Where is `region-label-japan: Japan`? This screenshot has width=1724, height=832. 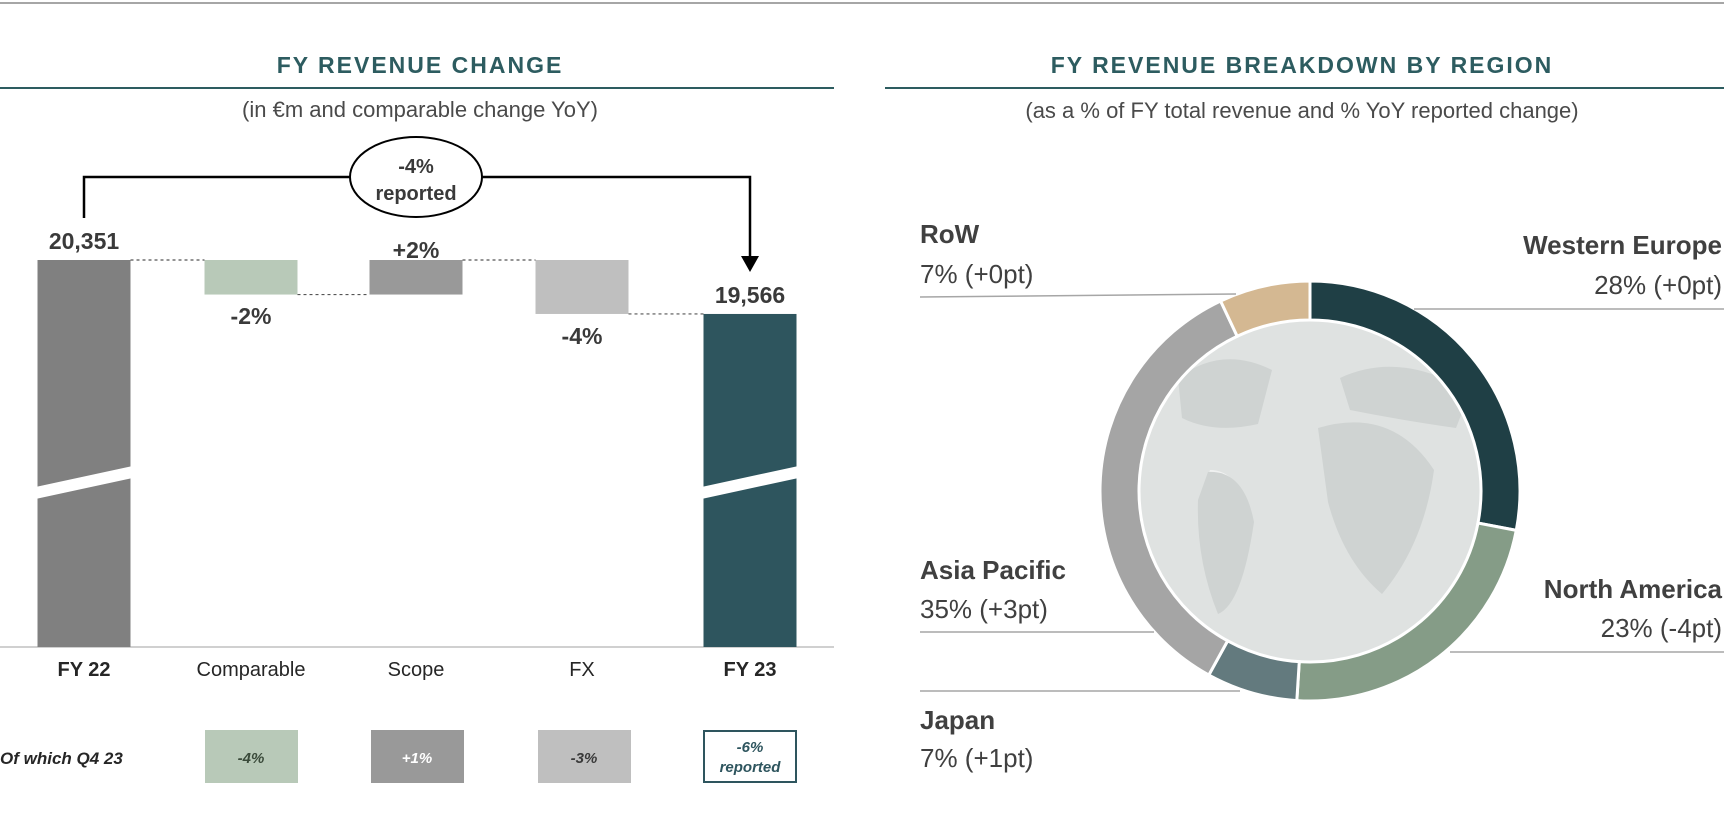
region-label-japan: Japan is located at coordinates (957, 720).